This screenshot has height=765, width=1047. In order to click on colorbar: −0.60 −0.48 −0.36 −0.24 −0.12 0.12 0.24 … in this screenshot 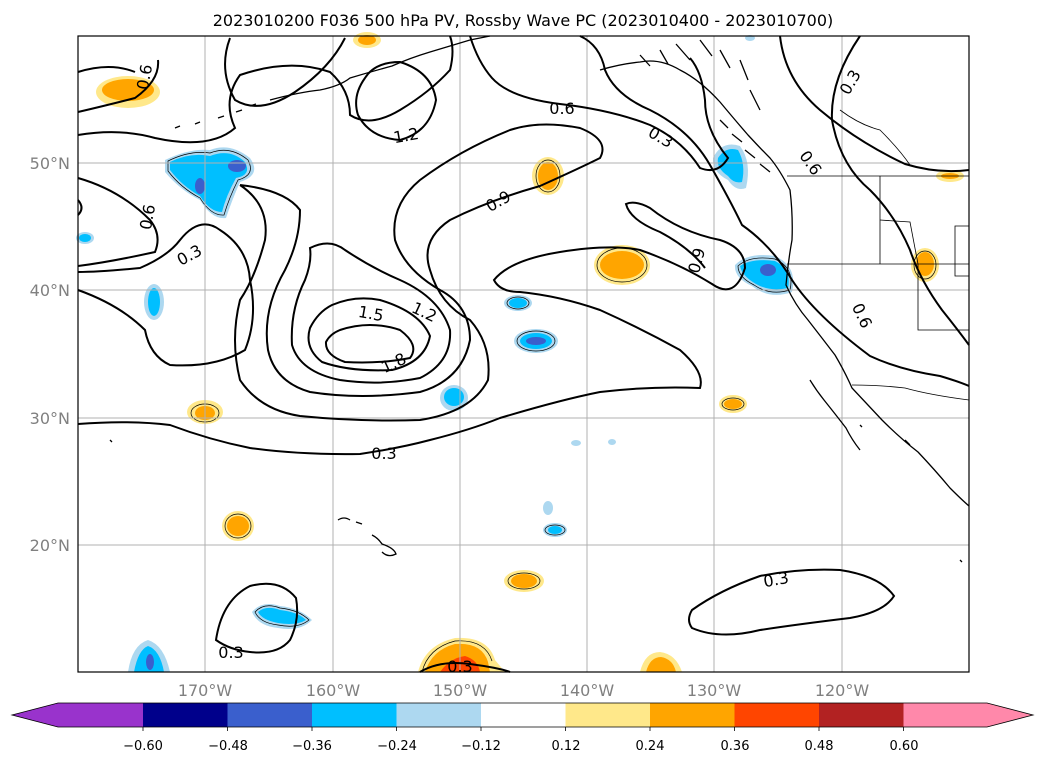, I will do `click(522, 728)`.